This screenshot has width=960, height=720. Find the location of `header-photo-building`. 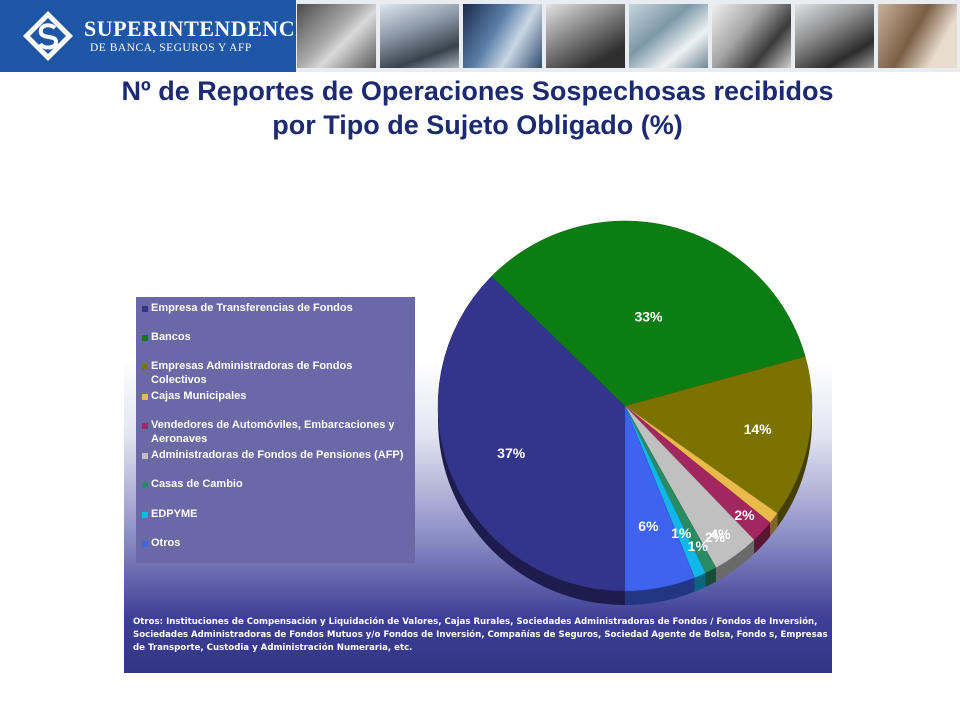

header-photo-building is located at coordinates (419, 36).